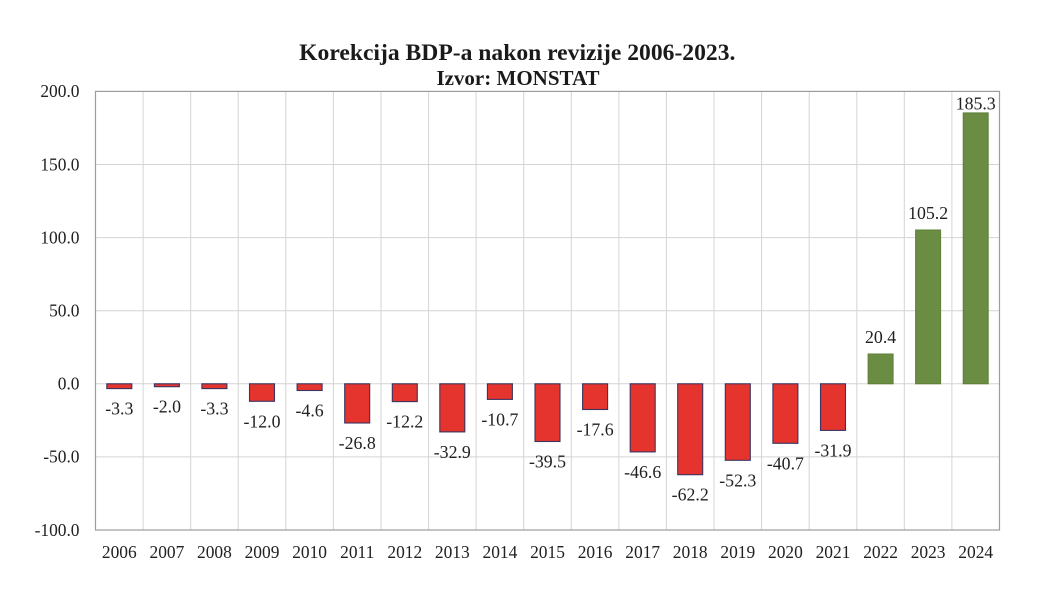 The width and height of the screenshot is (1046, 610). Describe the element at coordinates (737, 552) in the screenshot. I see `svg-text: 2019` at that location.